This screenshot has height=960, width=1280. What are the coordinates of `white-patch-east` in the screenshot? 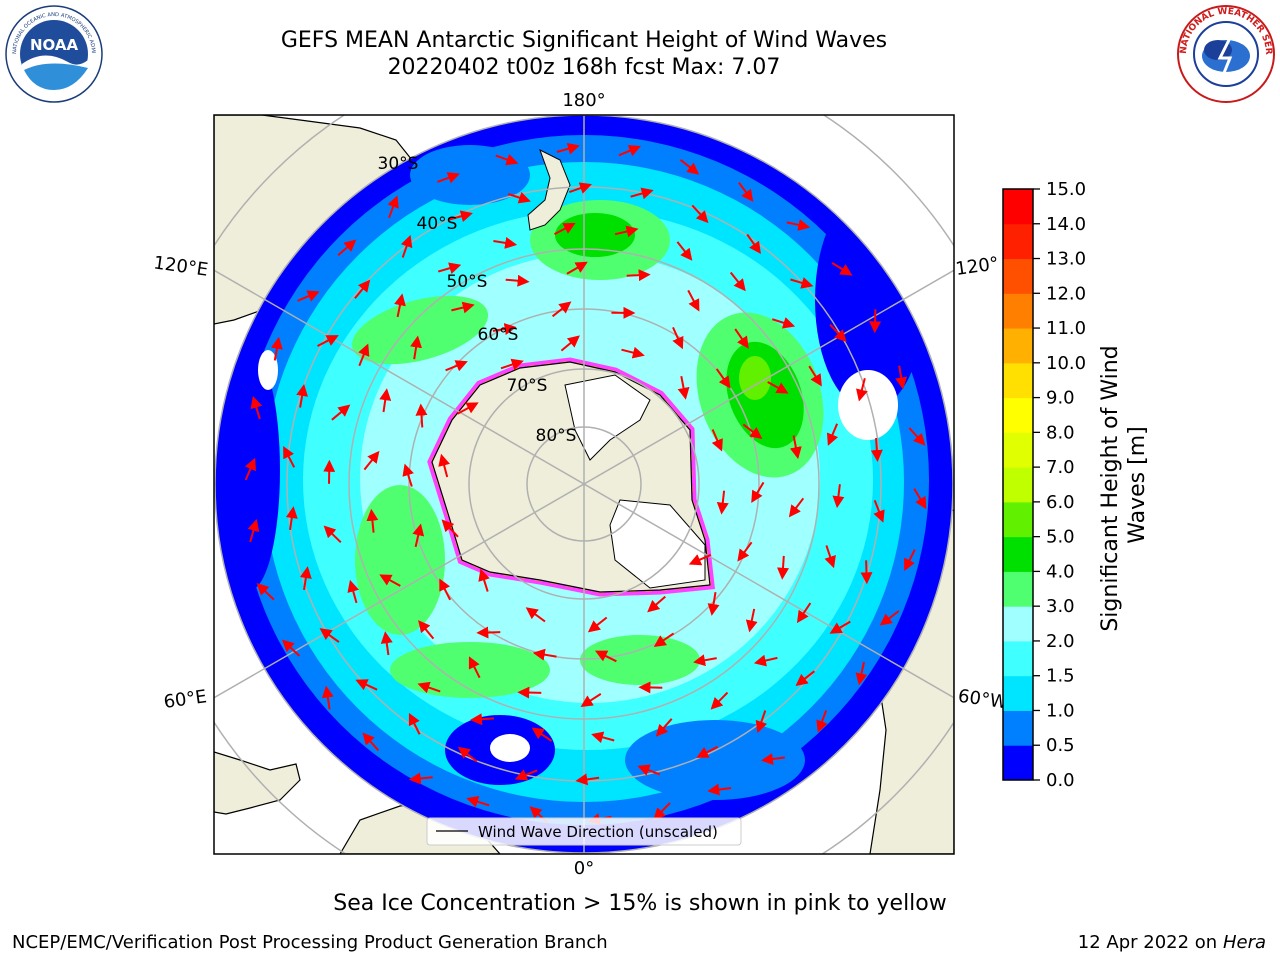 It's located at (868, 405).